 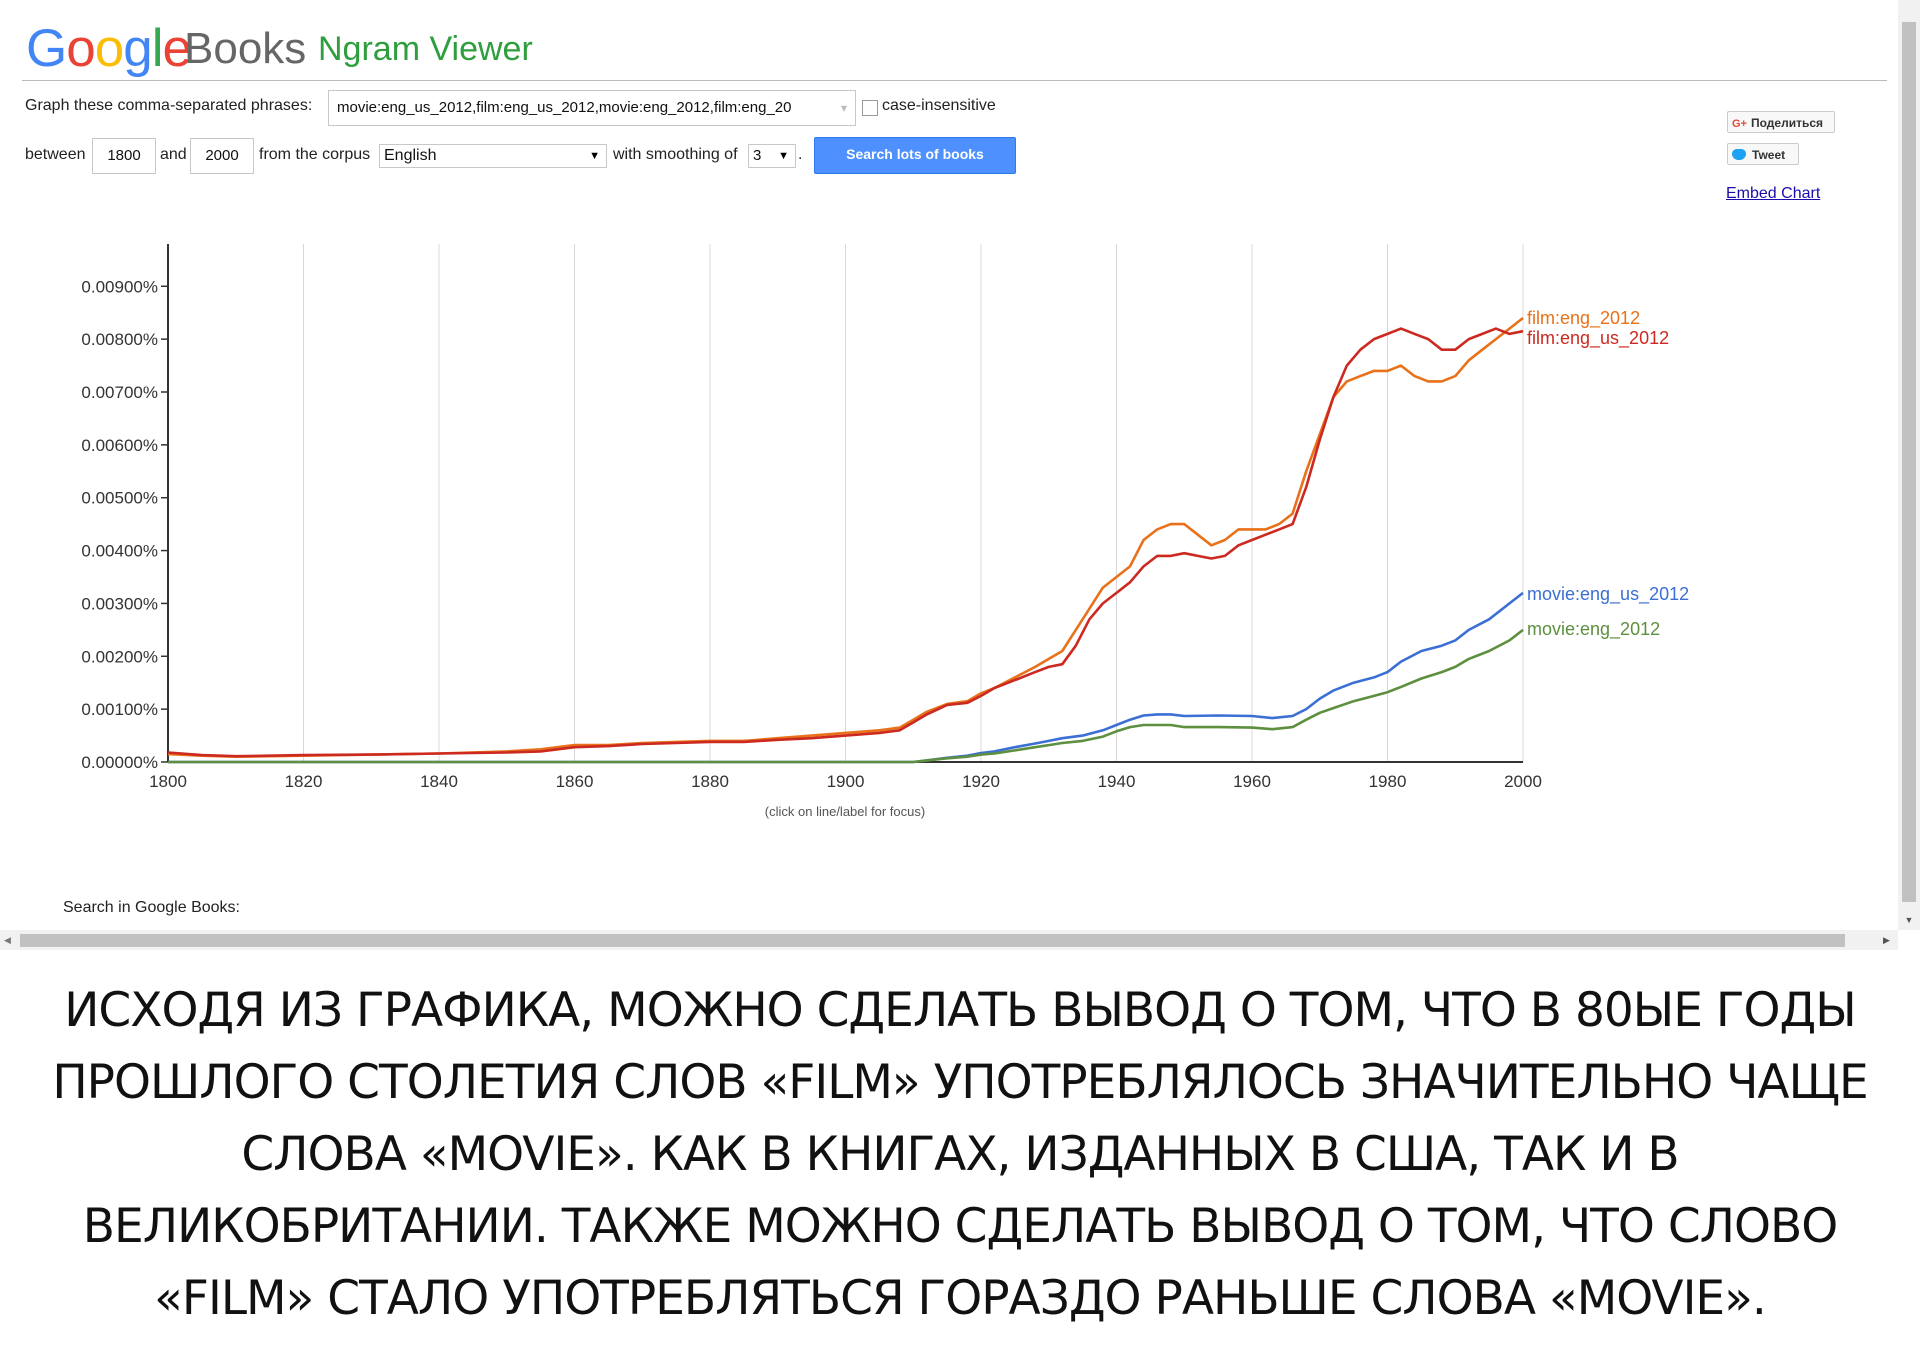 I want to click on tweet-button: Tweet, so click(x=1763, y=154).